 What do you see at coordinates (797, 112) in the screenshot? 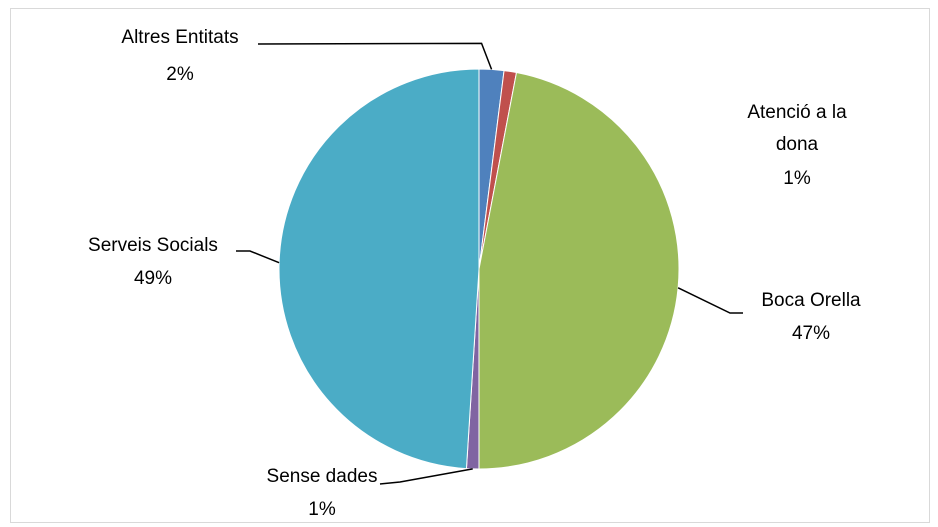
I see `slice-label-atencio-line1: Atenció a la` at bounding box center [797, 112].